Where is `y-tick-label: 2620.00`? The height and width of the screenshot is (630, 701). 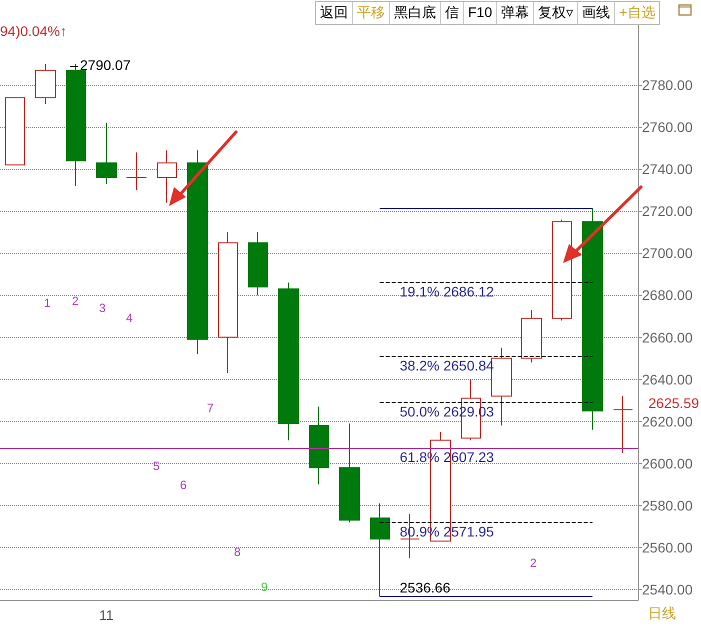
y-tick-label: 2620.00 is located at coordinates (667, 421).